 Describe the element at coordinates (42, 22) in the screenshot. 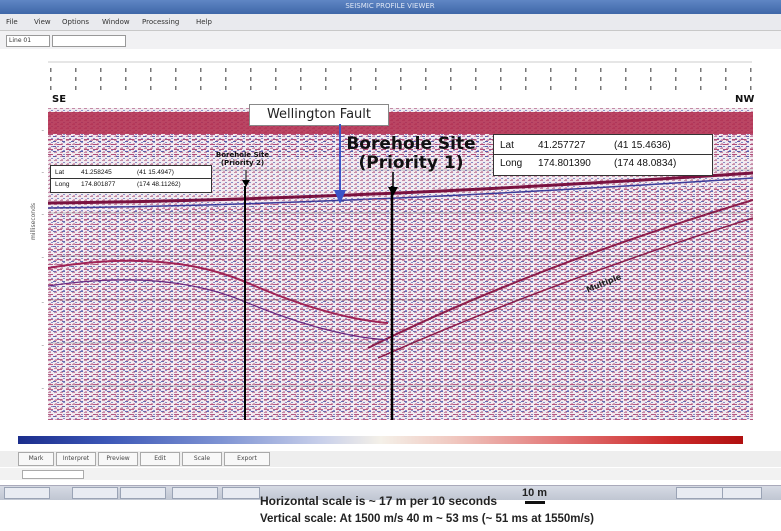

I see `menu-view: View` at that location.